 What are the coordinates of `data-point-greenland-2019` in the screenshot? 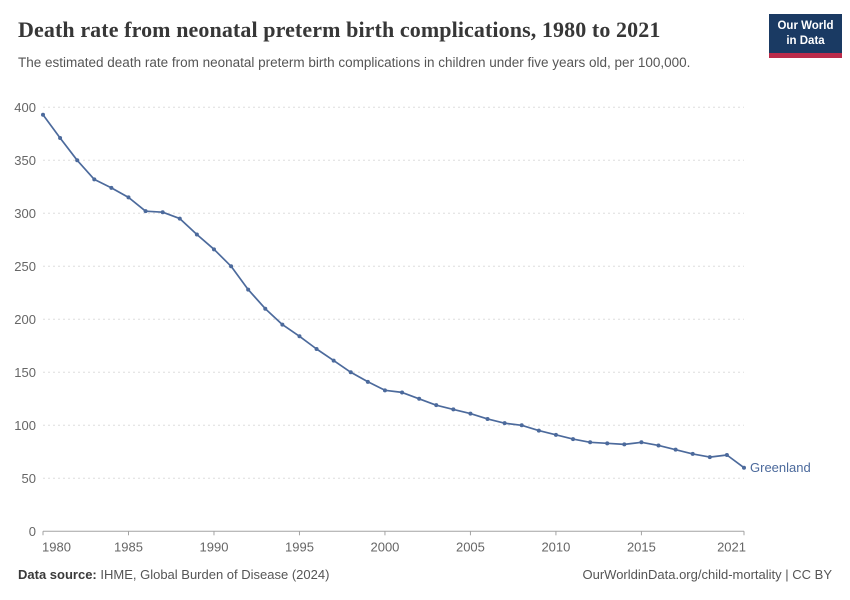 It's located at (709, 457).